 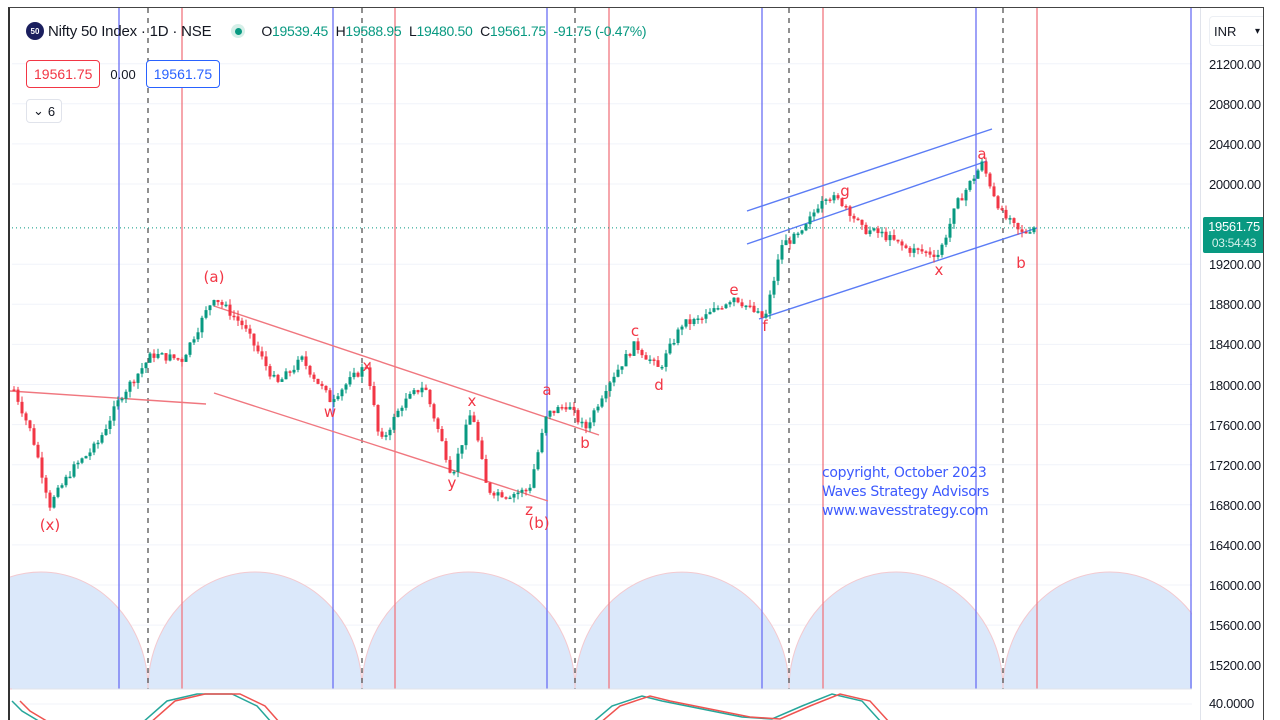 I want to click on price-tick: 17200.00, so click(x=1235, y=465).